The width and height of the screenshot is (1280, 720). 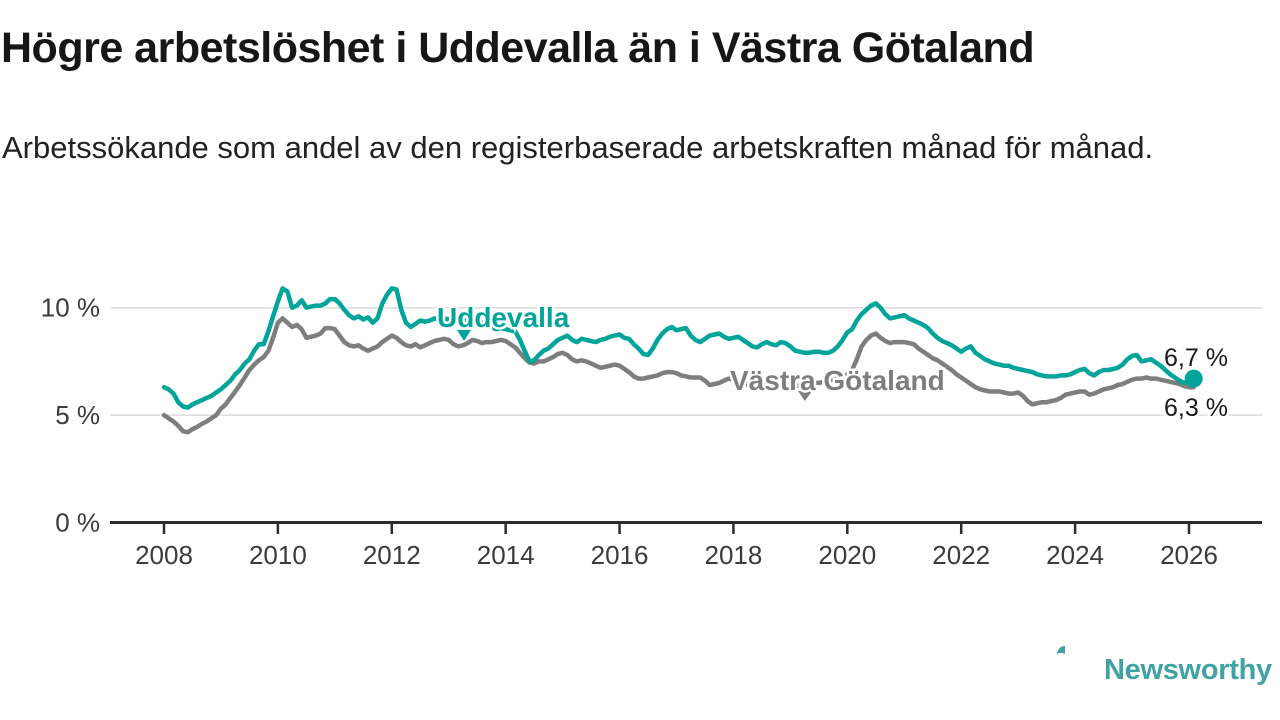 What do you see at coordinates (676, 528) in the screenshot?
I see `x-axis-ticks` at bounding box center [676, 528].